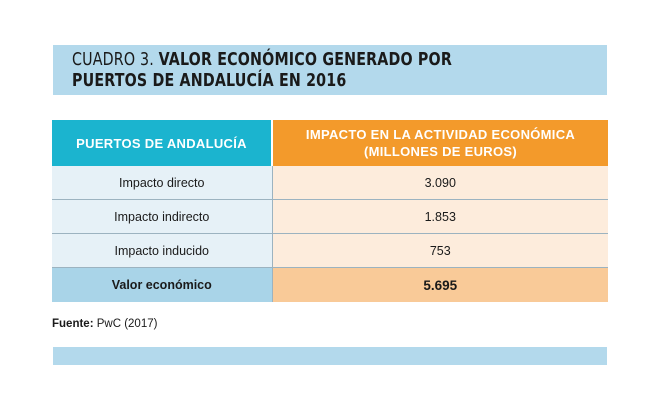  Describe the element at coordinates (440, 151) in the screenshot. I see `header-impact-line-2: (MILLONES DE EUROS)` at that location.